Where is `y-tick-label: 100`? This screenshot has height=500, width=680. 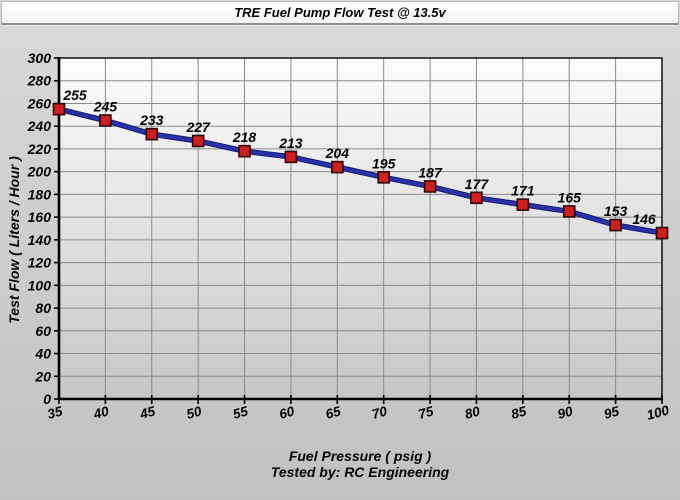
y-tick-label: 100 is located at coordinates (40, 285).